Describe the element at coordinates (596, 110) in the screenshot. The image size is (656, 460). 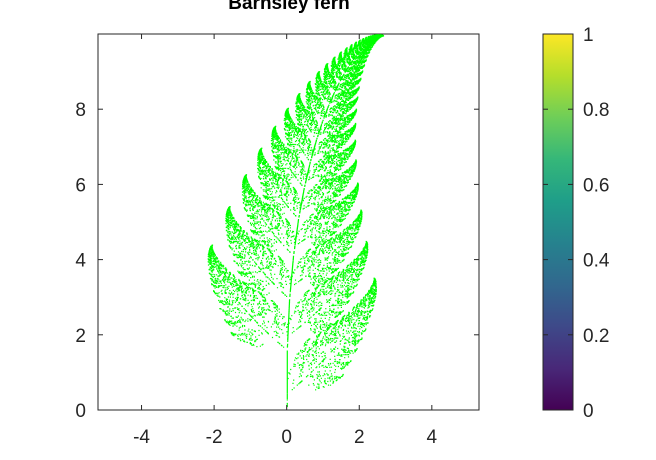
I see `colorbar-tick-label: 0.8` at that location.